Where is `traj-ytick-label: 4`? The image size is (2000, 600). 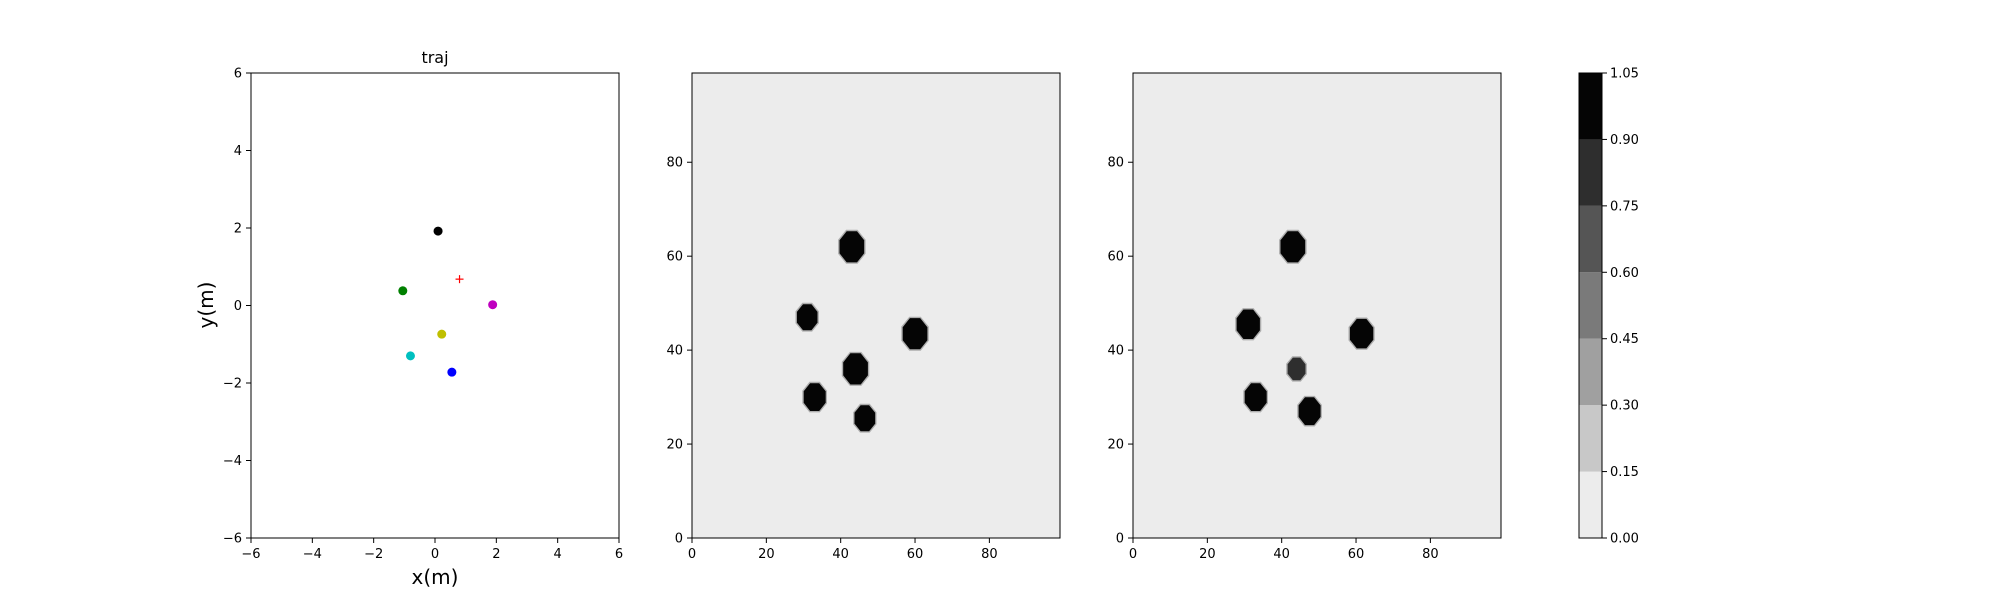 traj-ytick-label: 4 is located at coordinates (238, 151).